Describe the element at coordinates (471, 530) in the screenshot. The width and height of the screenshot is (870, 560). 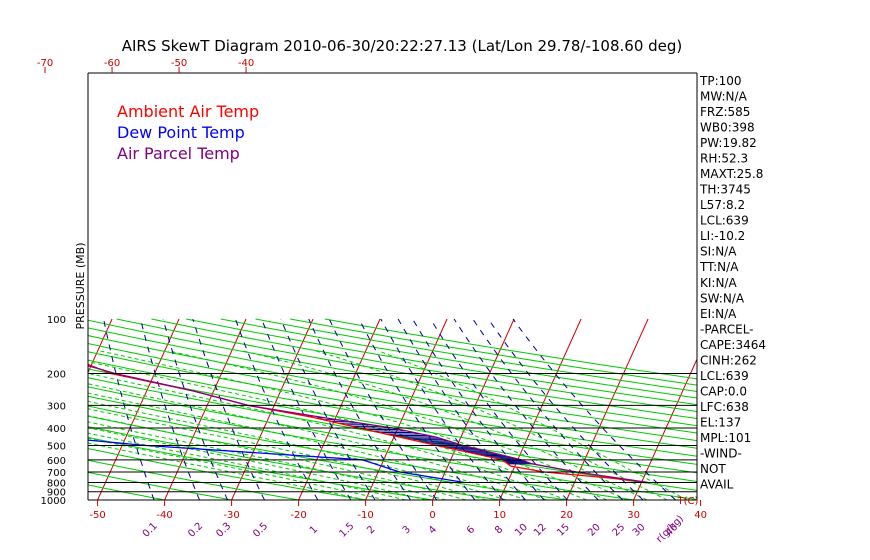
I see `mixing-ratio-label: 6` at that location.